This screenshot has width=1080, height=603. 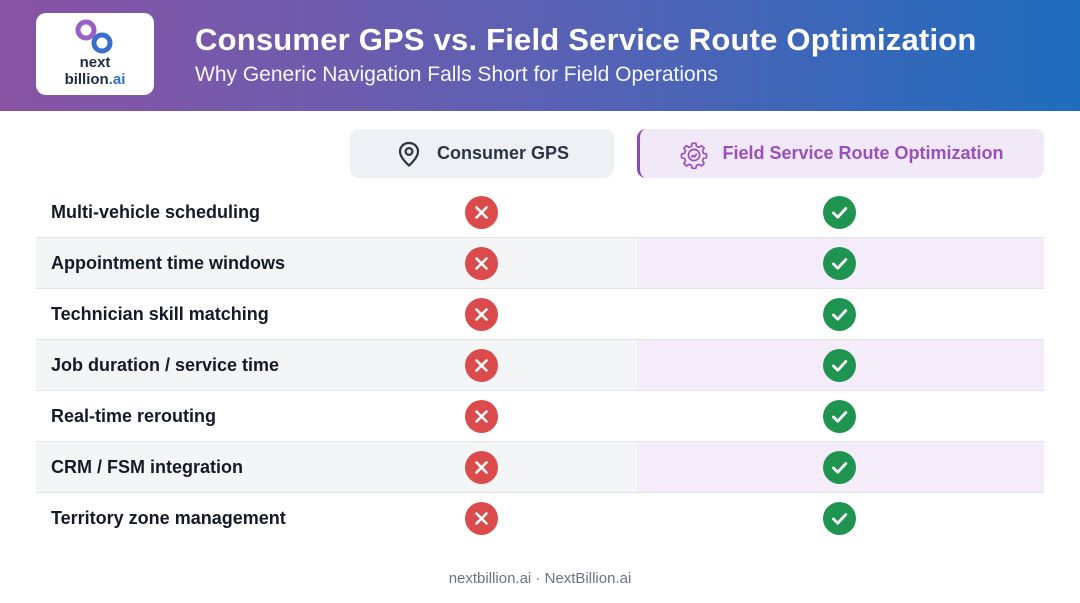 I want to click on logo-line-1: next, so click(x=95, y=62).